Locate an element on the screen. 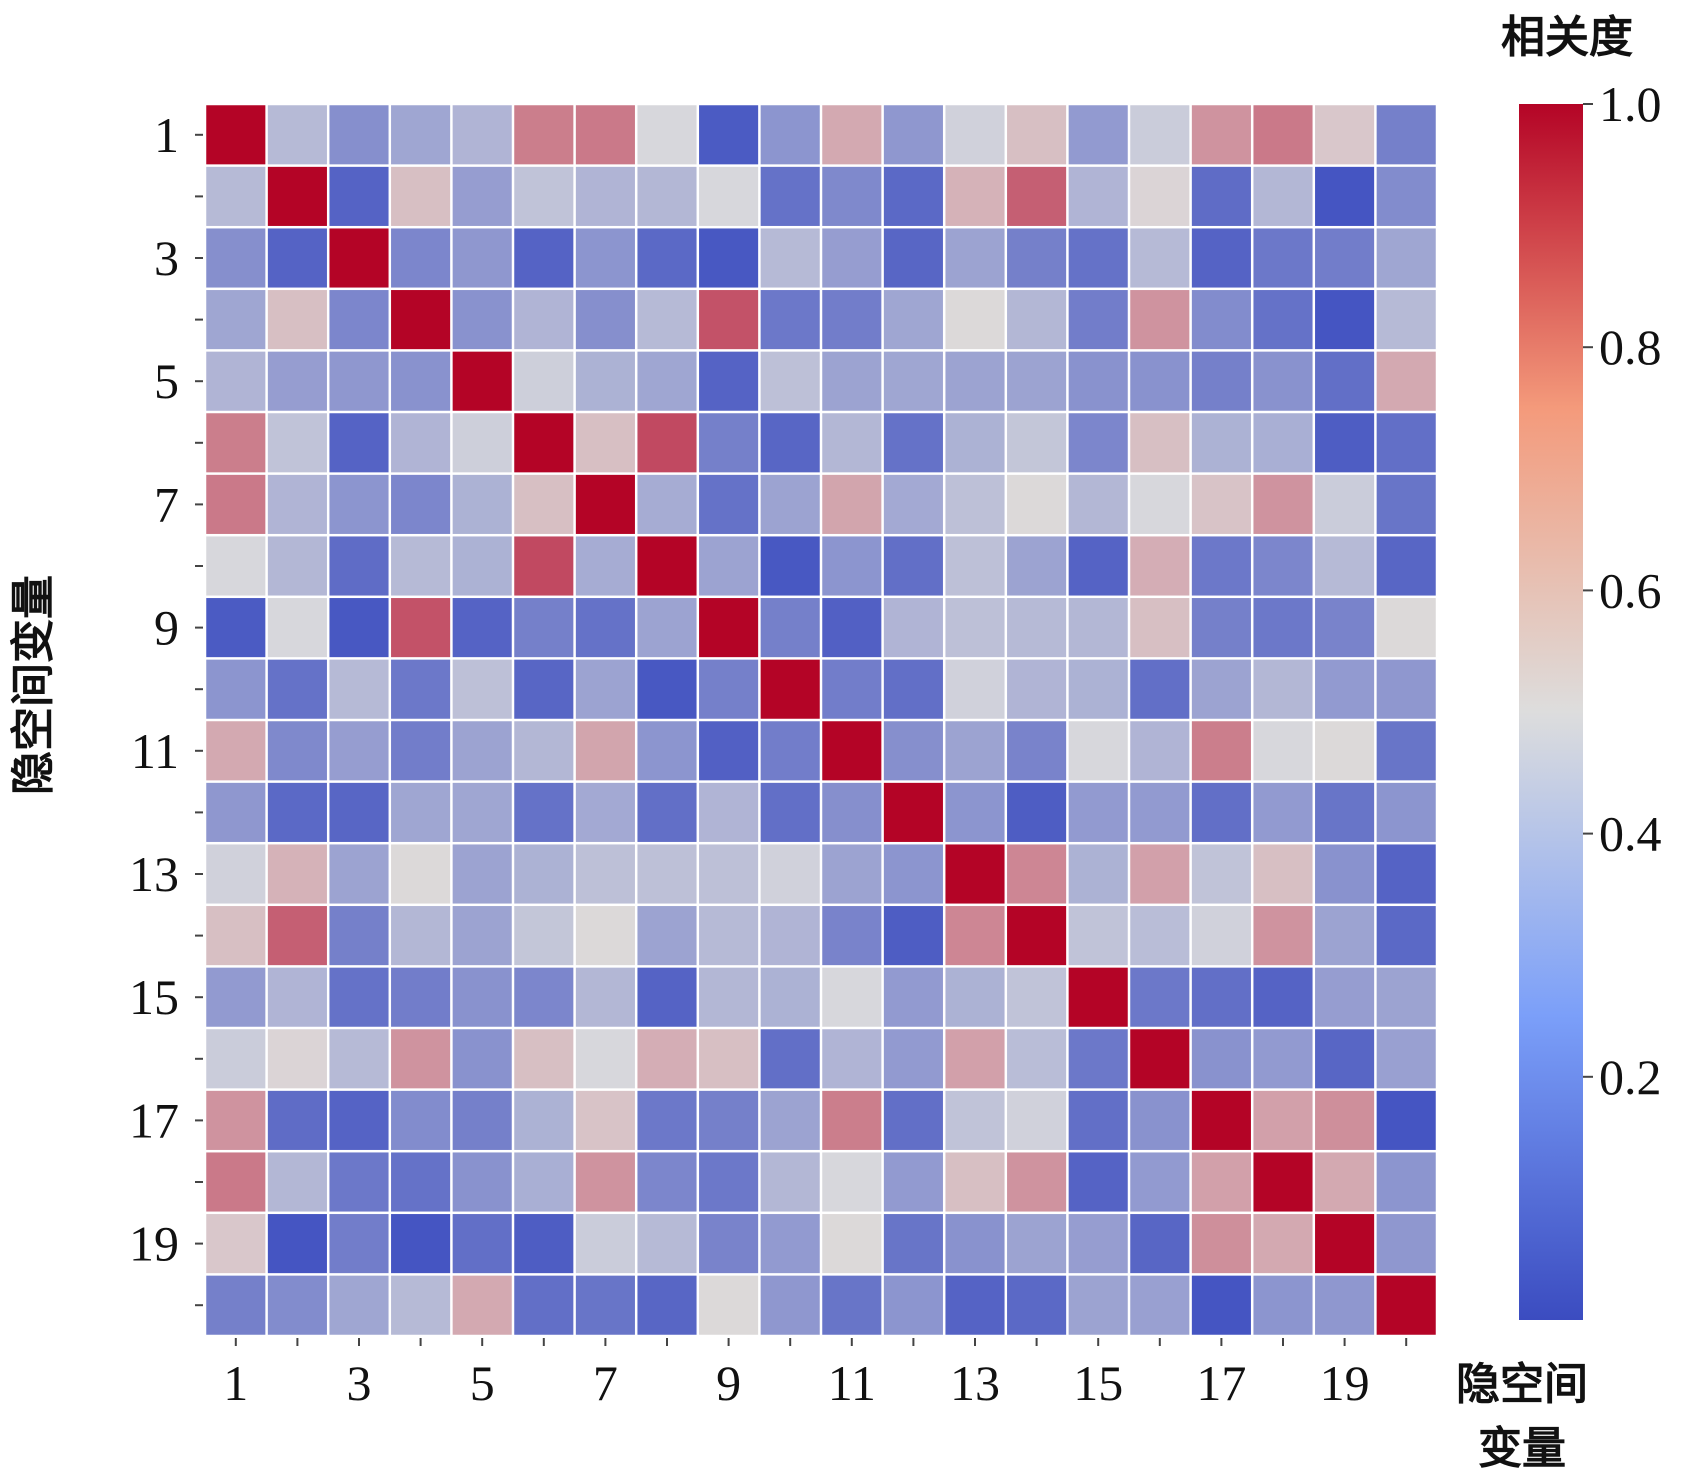  heatmap-cell-r19-c8 is located at coordinates (667, 1244).